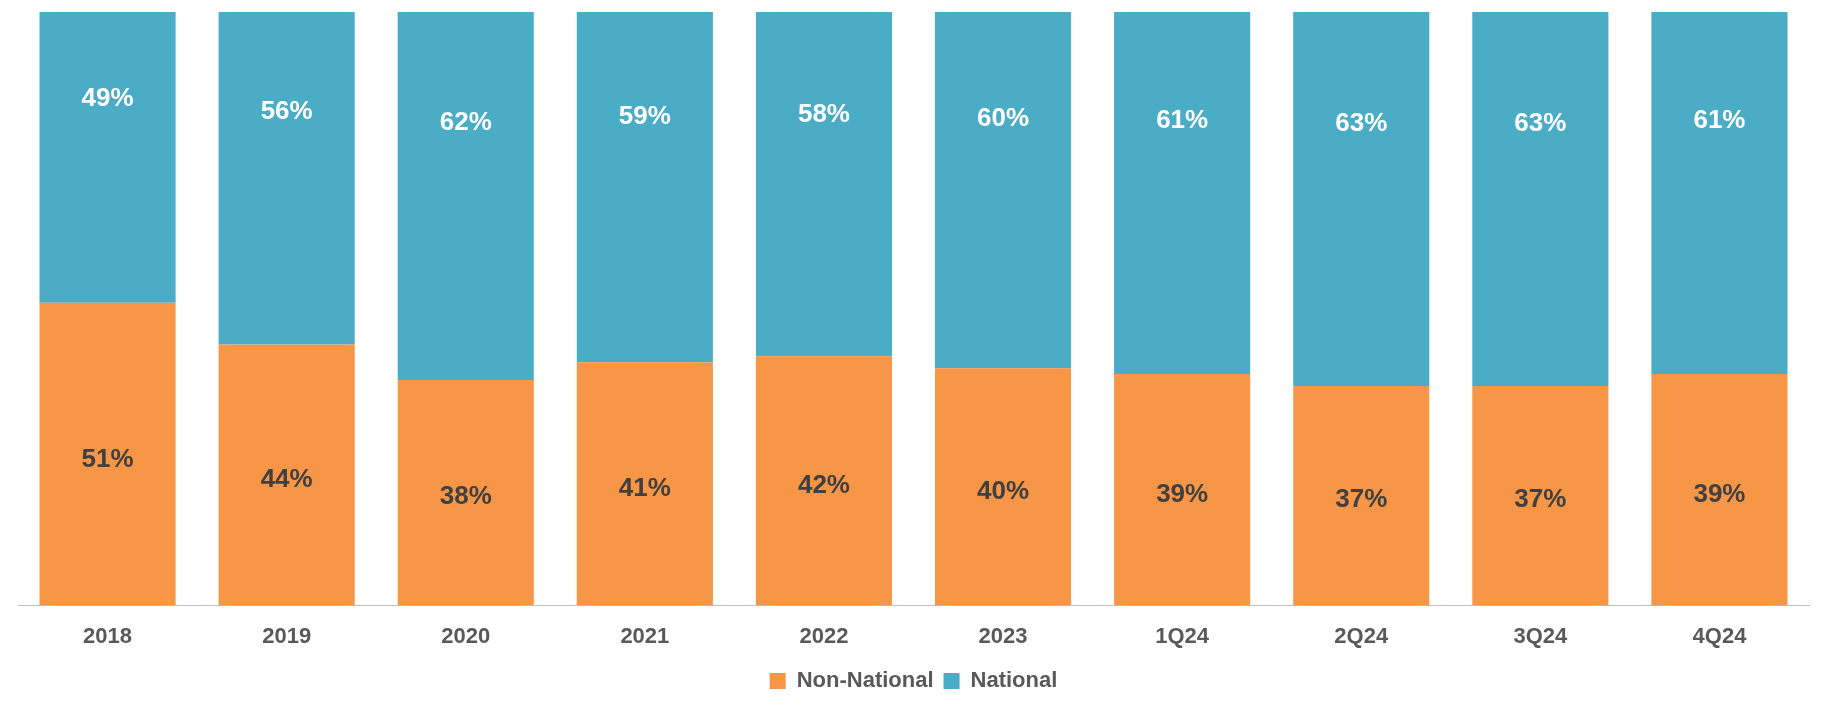 Image resolution: width=1827 pixels, height=710 pixels. Describe the element at coordinates (466, 635) in the screenshot. I see `x-tick-label: 2020` at that location.